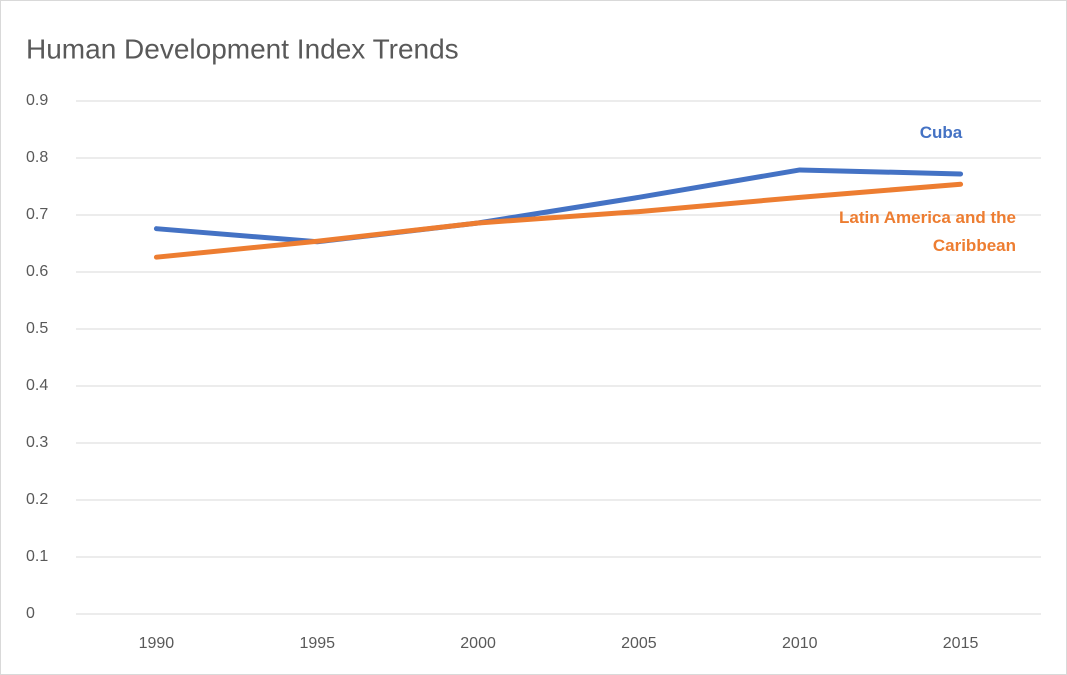 Image resolution: width=1067 pixels, height=675 pixels. Describe the element at coordinates (927, 231) in the screenshot. I see `series-label: Latin America and the Caribbean` at that location.